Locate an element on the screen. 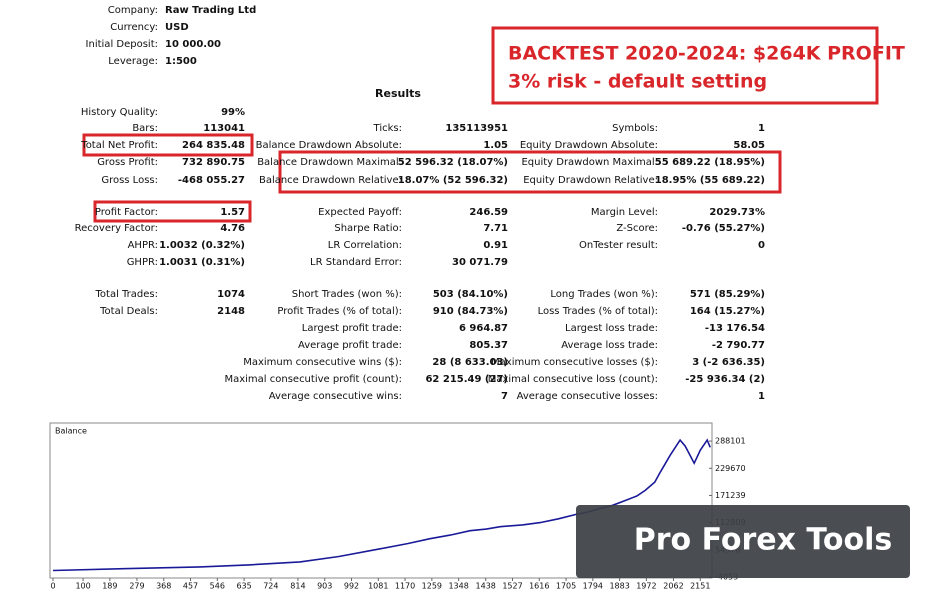  field-label: Sharpe Ratio: is located at coordinates (368, 228).